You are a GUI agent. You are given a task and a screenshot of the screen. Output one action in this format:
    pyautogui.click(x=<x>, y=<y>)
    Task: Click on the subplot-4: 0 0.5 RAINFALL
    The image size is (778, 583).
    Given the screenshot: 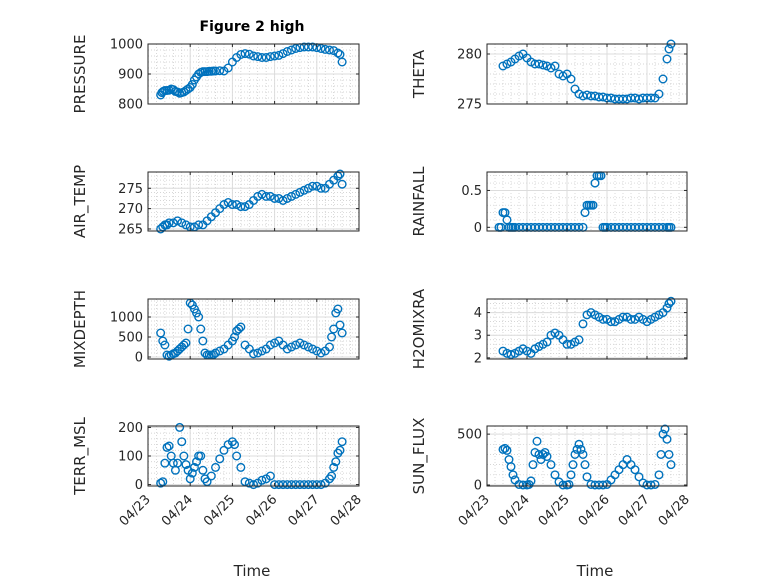 What is the action you would take?
    pyautogui.click(x=549, y=201)
    